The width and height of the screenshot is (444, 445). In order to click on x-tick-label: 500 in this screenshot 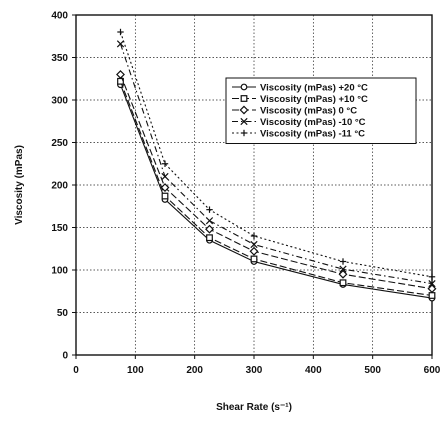, I will do `click(372, 370)`.